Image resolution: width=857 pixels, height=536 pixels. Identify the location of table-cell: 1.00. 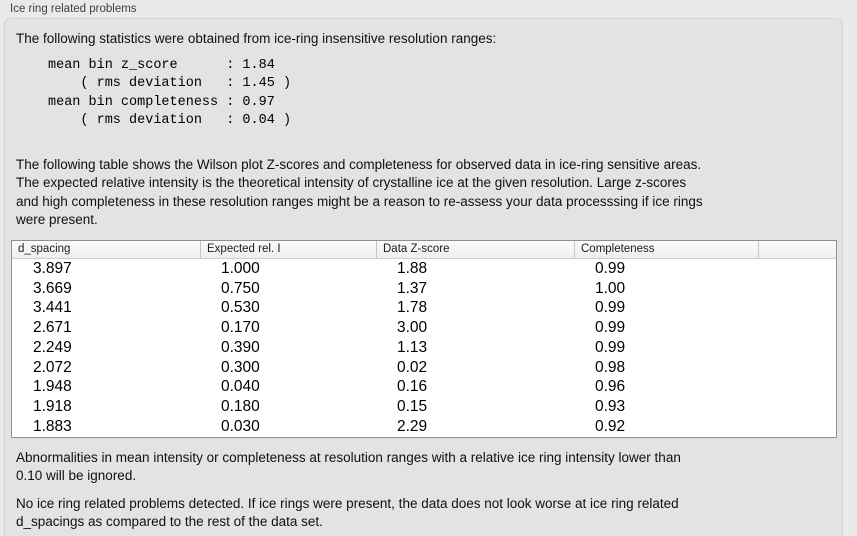
(610, 288).